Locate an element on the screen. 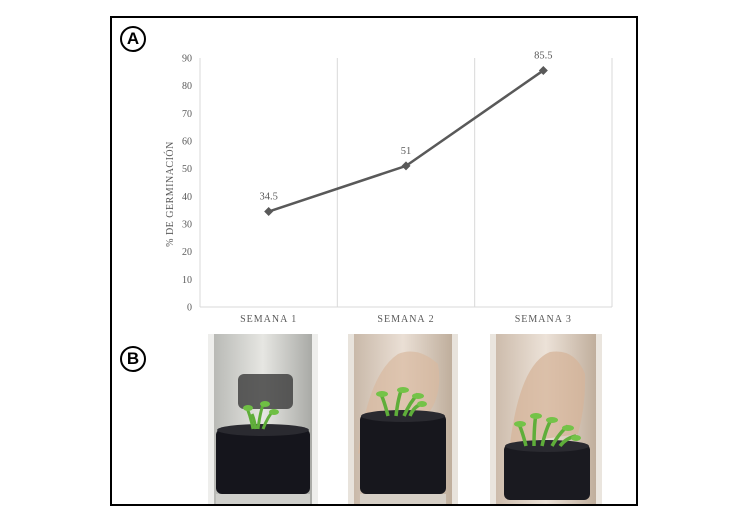  panel-label-b: B is located at coordinates (133, 359).